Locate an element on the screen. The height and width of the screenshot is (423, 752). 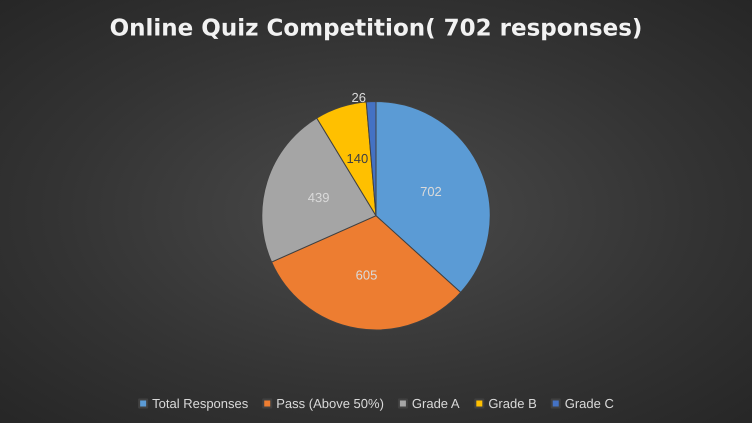
legend-label: Grade C is located at coordinates (589, 403).